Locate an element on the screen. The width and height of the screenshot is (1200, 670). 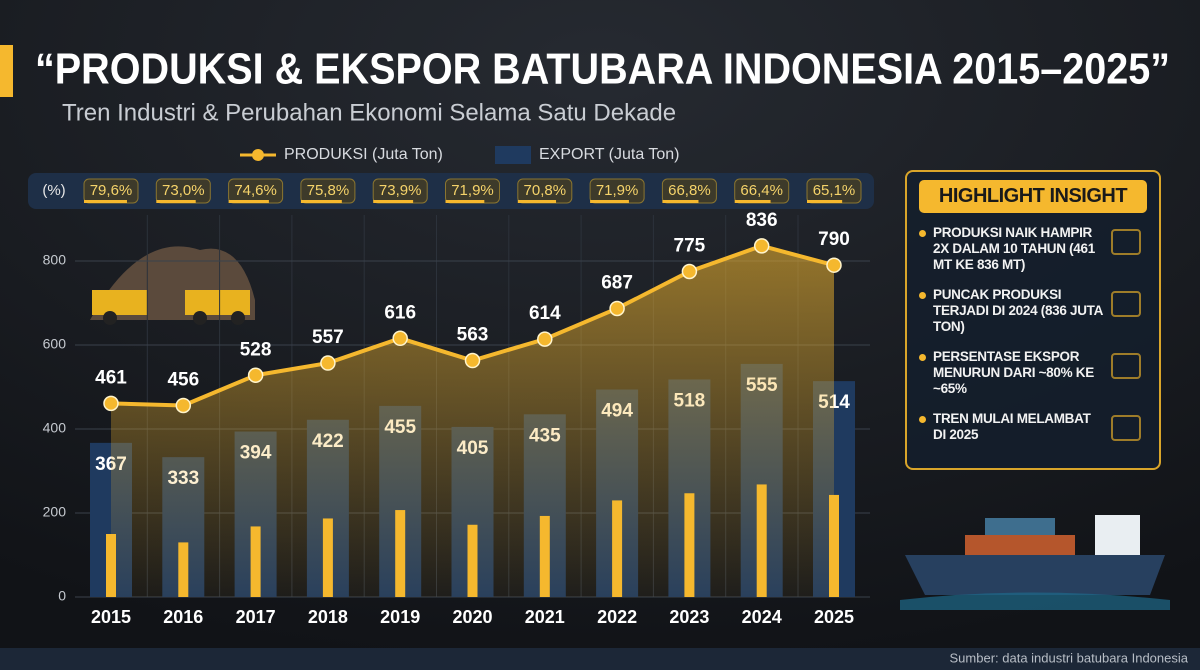
production-value: 616 is located at coordinates (400, 312).